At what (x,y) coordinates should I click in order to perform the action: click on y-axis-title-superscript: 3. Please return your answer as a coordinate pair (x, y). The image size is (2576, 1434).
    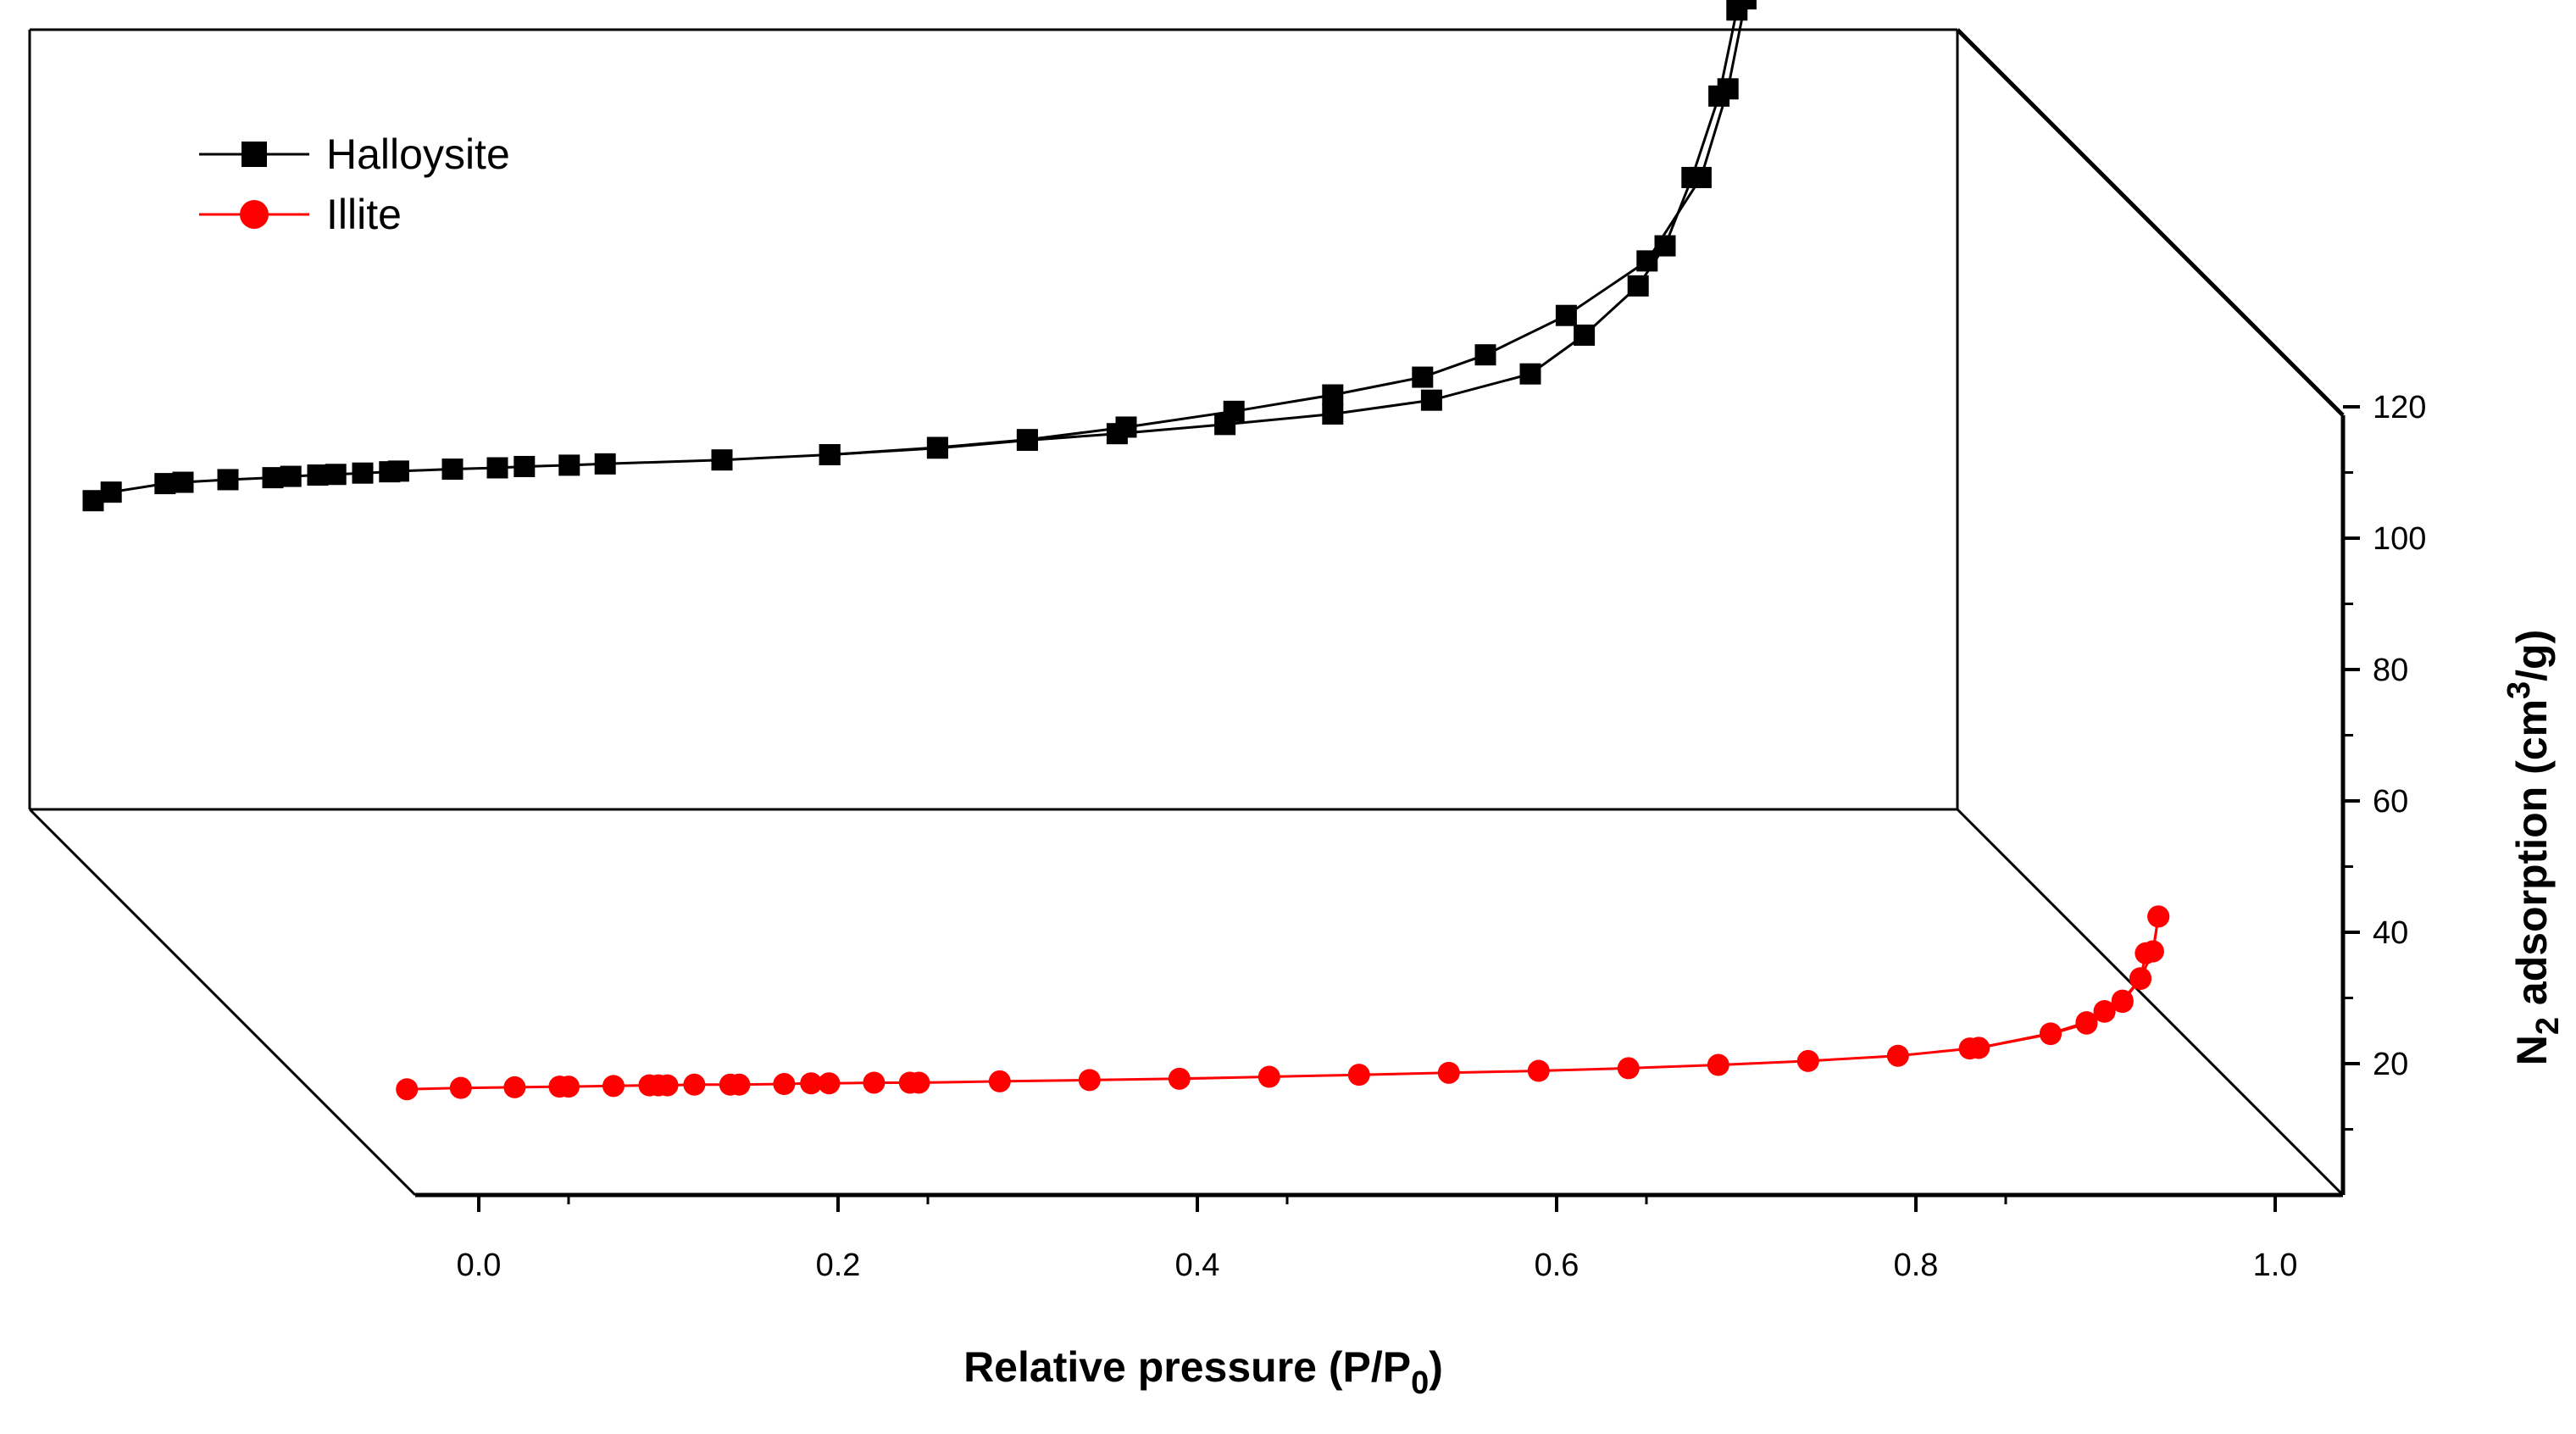
    Looking at the image, I should click on (2519, 690).